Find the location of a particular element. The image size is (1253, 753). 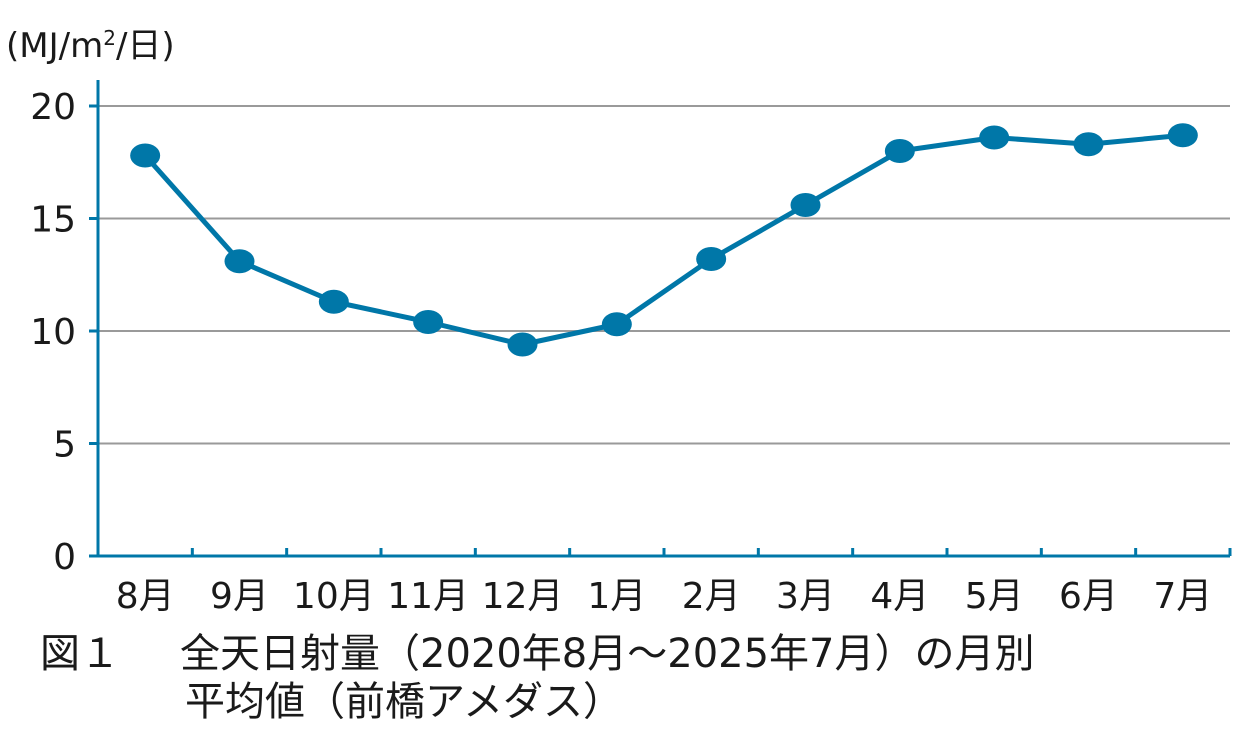

x-tick-label-6: 2月 is located at coordinates (711, 596).